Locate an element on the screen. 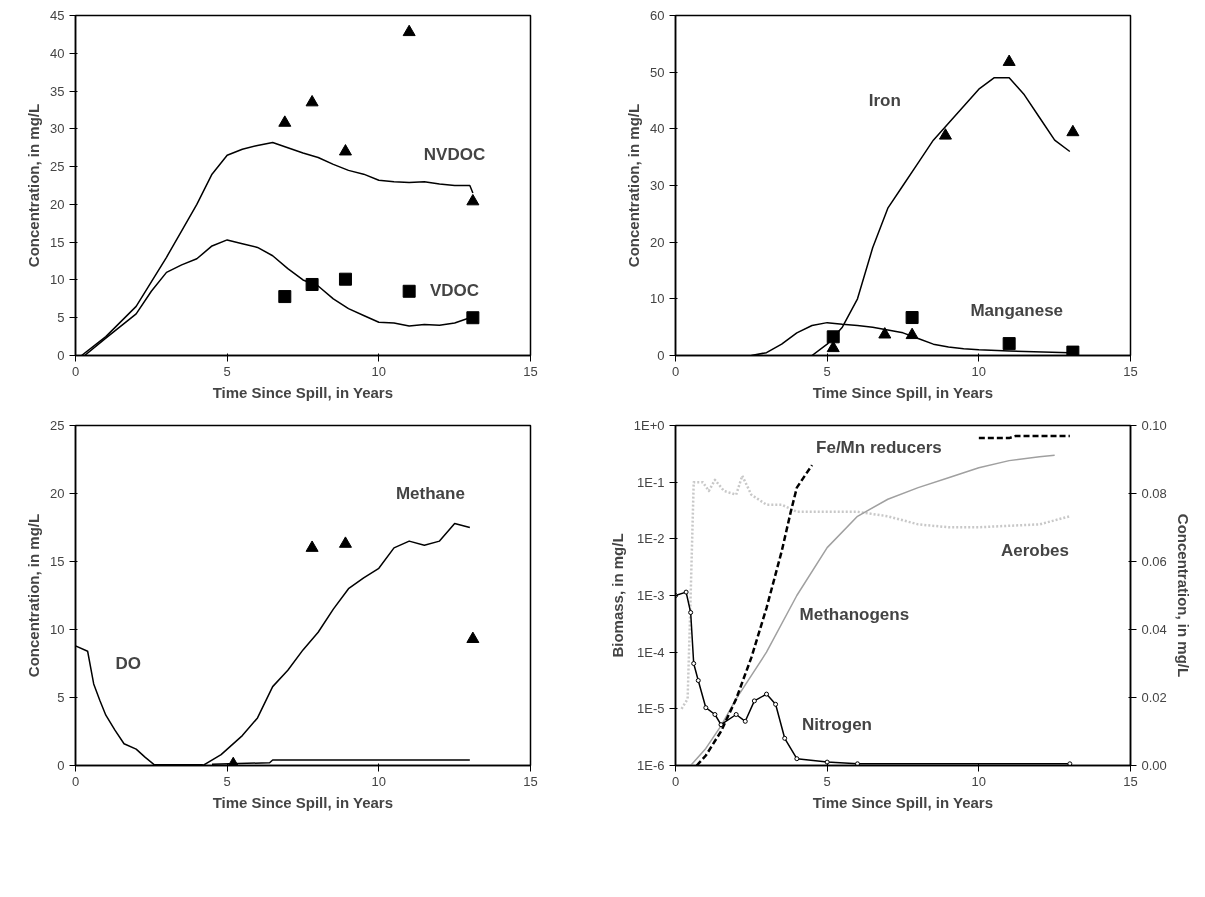 The width and height of the screenshot is (1205, 897). y2-tick-label: 0.02 is located at coordinates (1154, 697).